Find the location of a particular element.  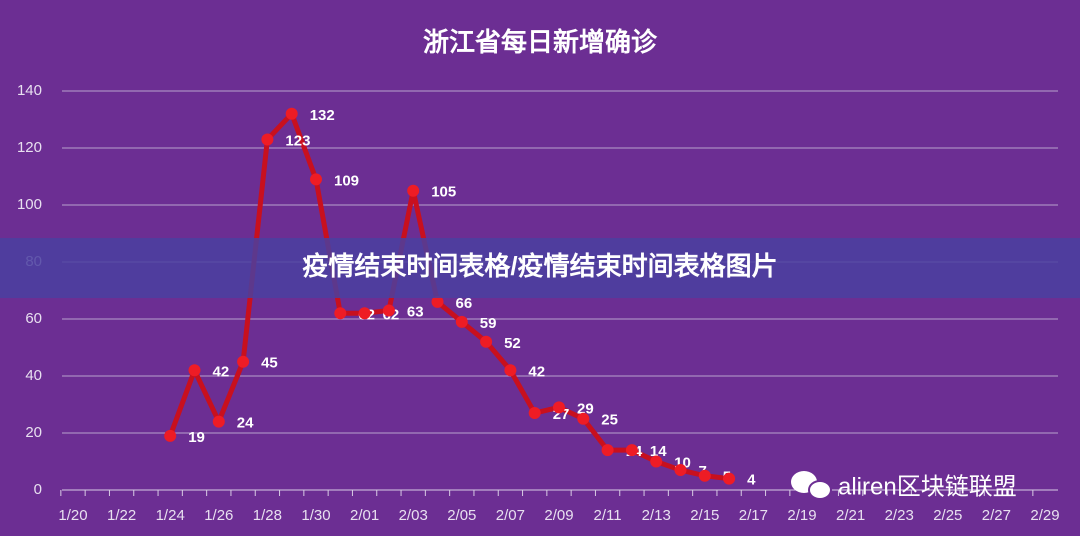

y-tick-label: 0 is located at coordinates (38, 489).